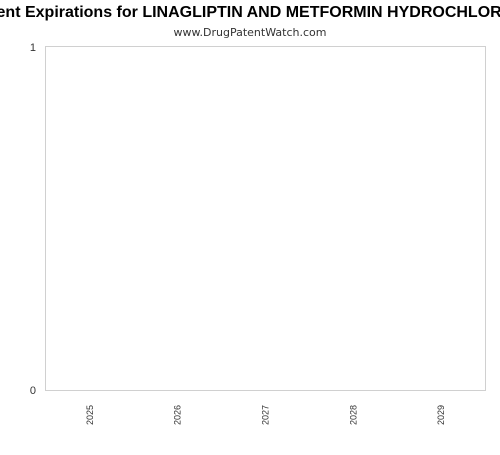 This screenshot has height=455, width=500. I want to click on y-axis: 01, so click(33, 219).